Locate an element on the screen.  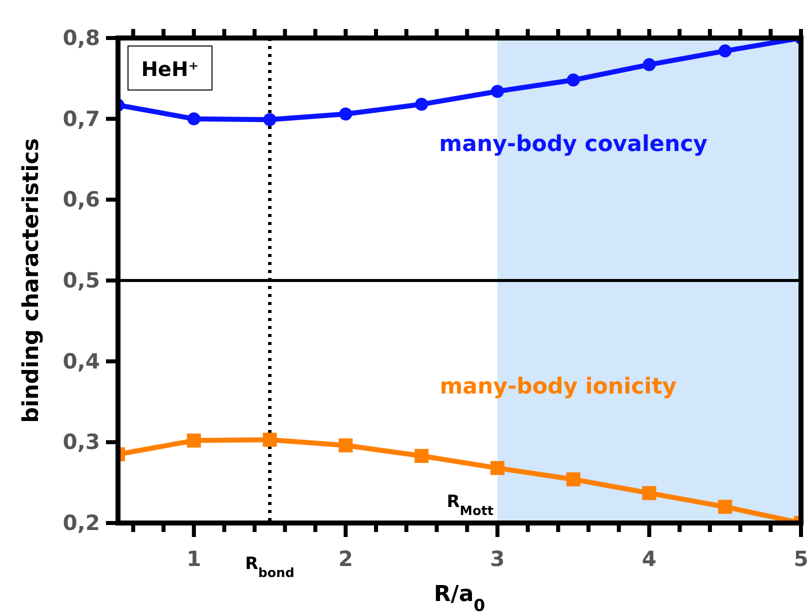
x-tick-label: 3 is located at coordinates (497, 559).